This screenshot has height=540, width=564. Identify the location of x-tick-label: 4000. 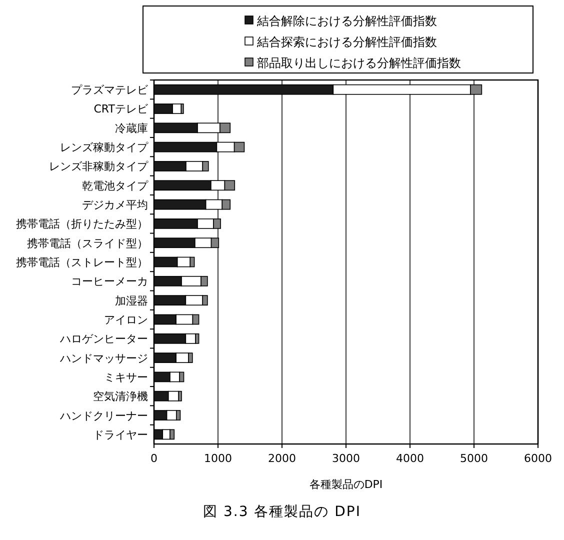
(410, 458).